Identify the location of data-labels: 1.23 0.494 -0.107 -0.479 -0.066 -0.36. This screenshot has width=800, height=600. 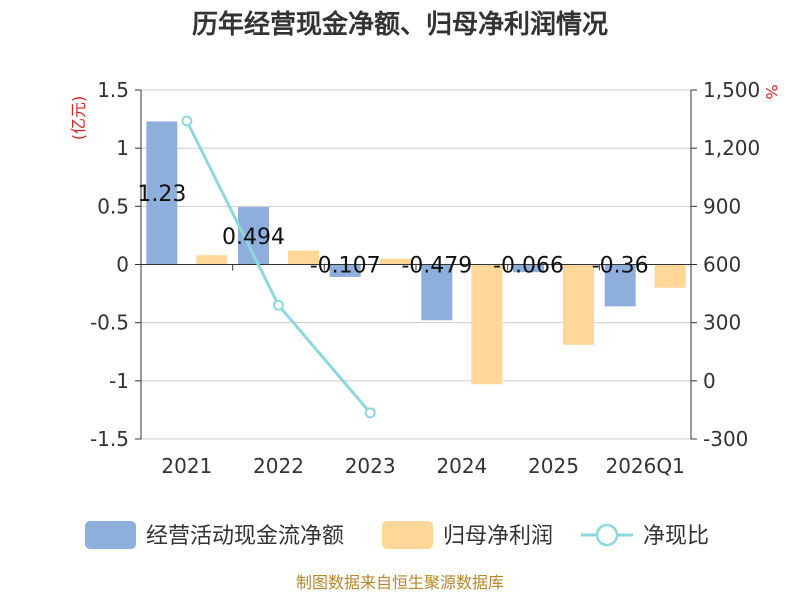
(392, 230).